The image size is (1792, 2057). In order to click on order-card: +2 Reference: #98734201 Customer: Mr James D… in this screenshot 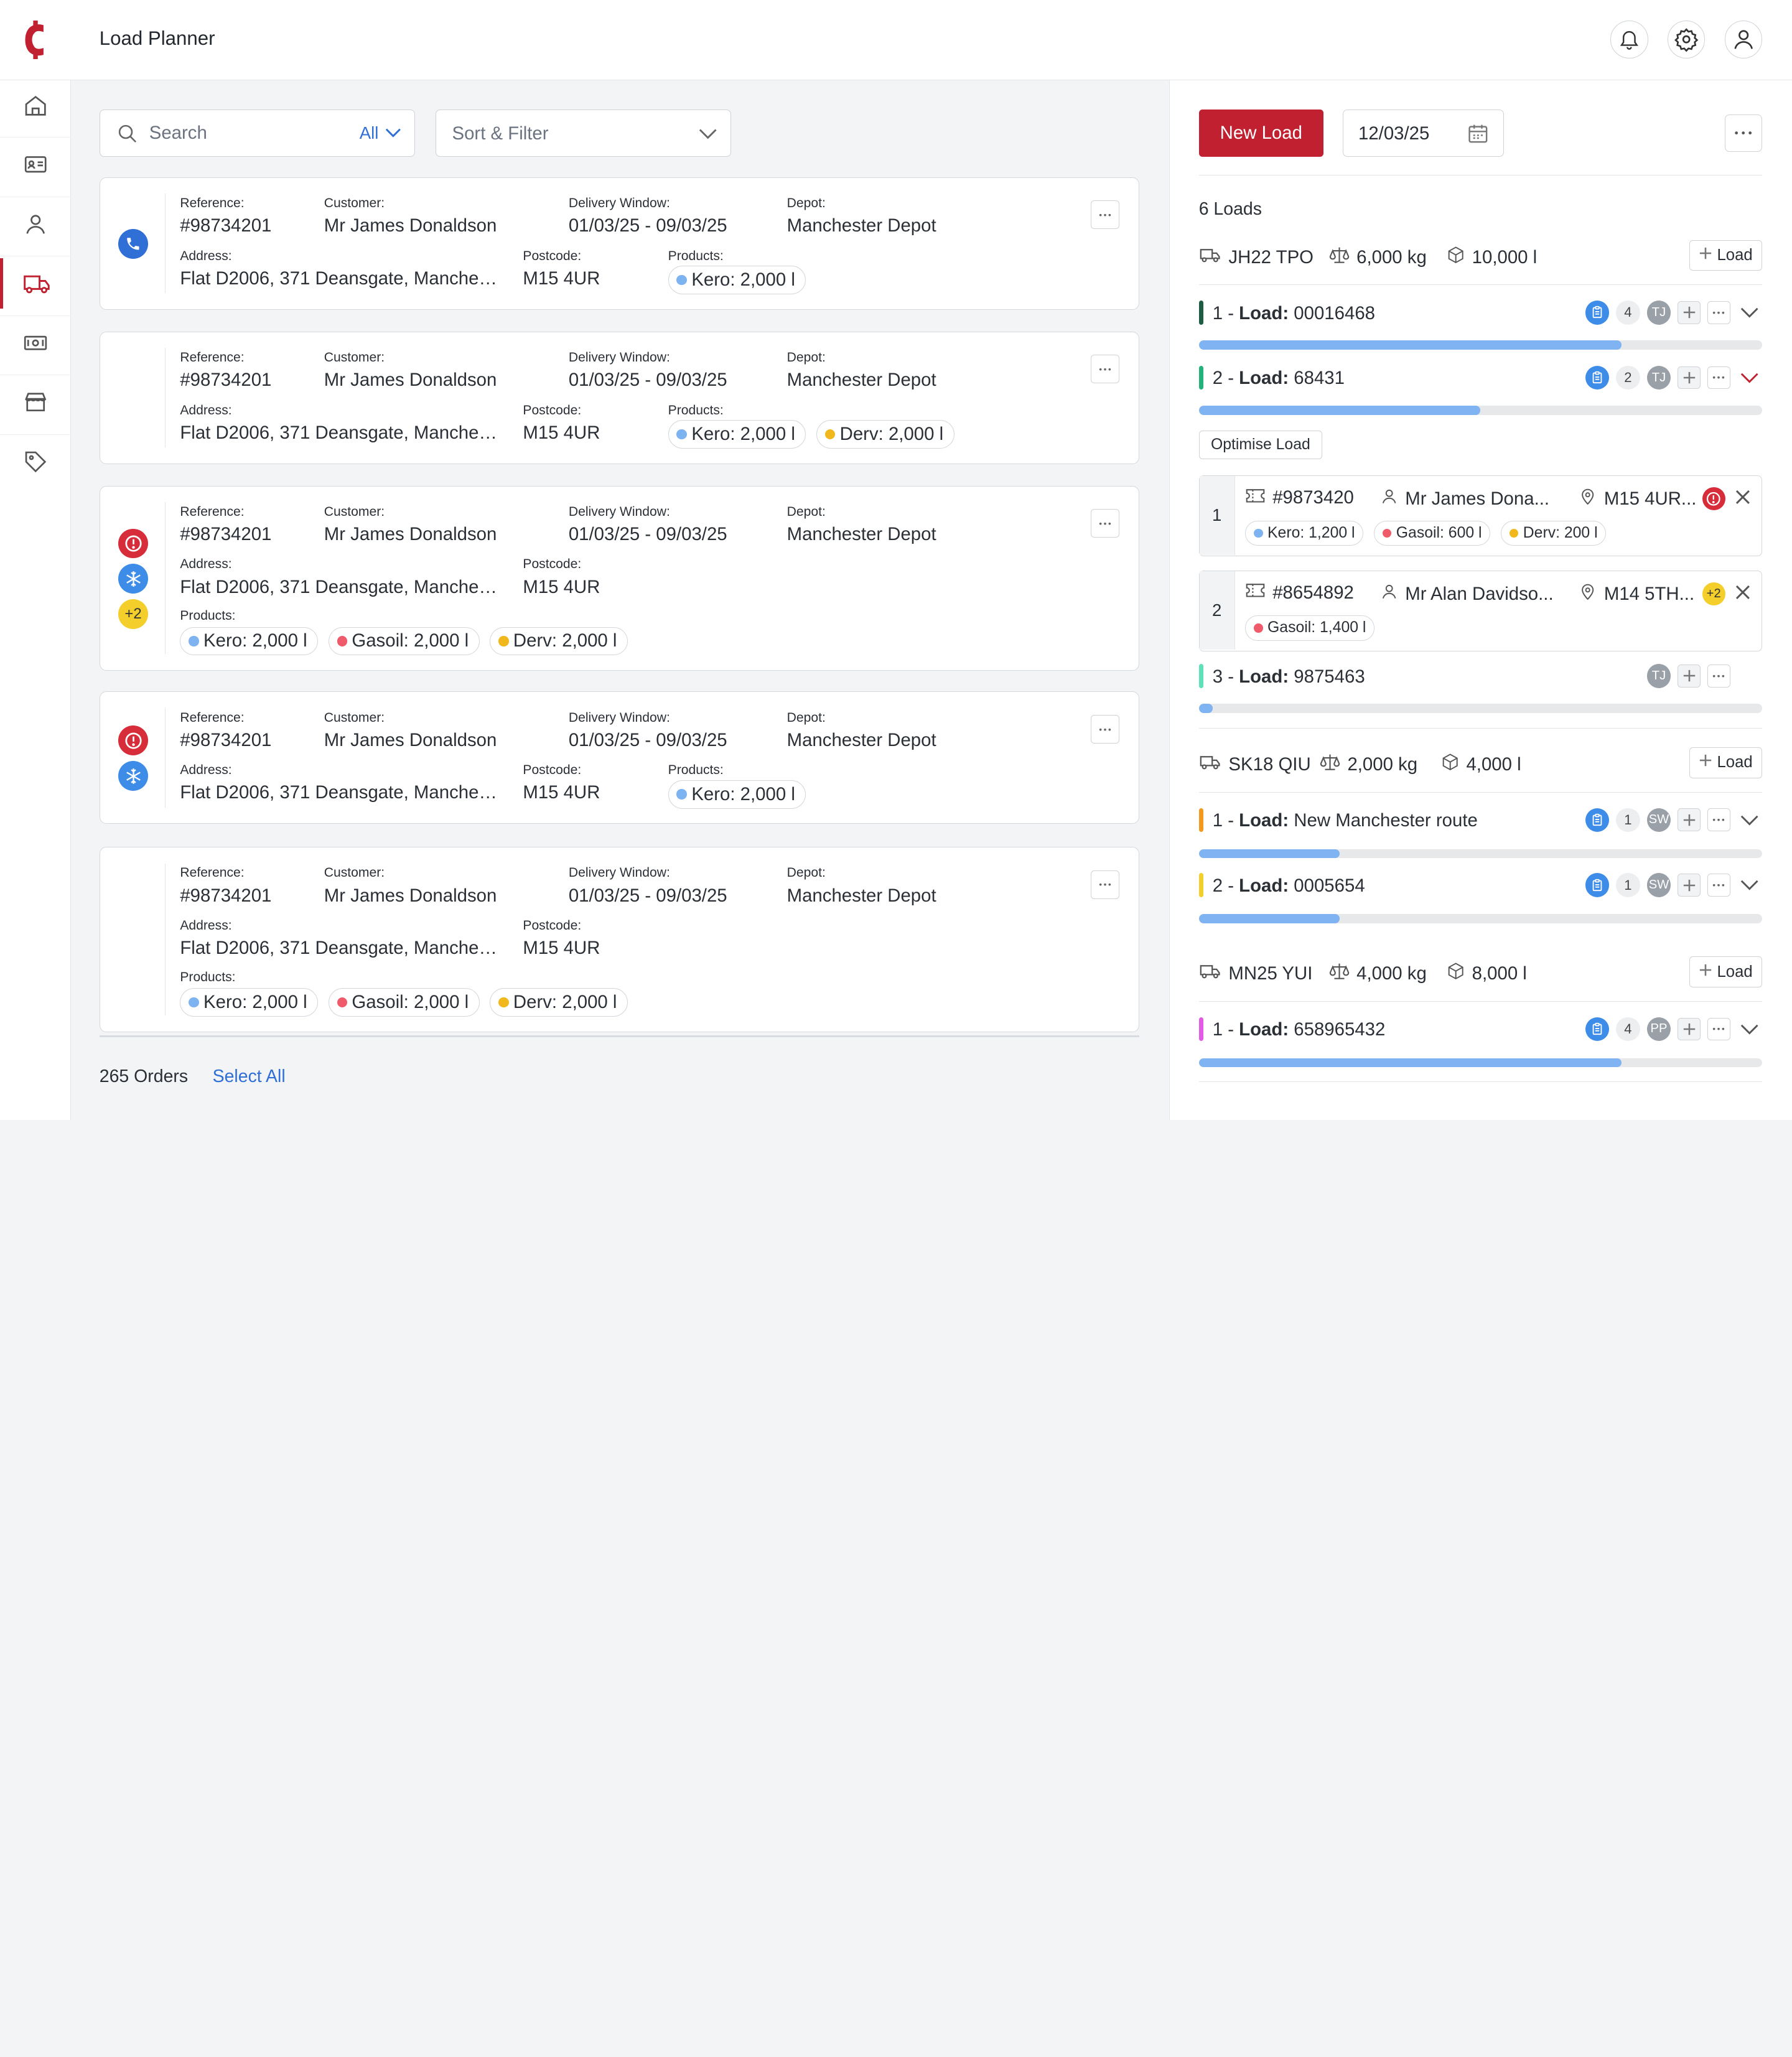, I will do `click(619, 578)`.